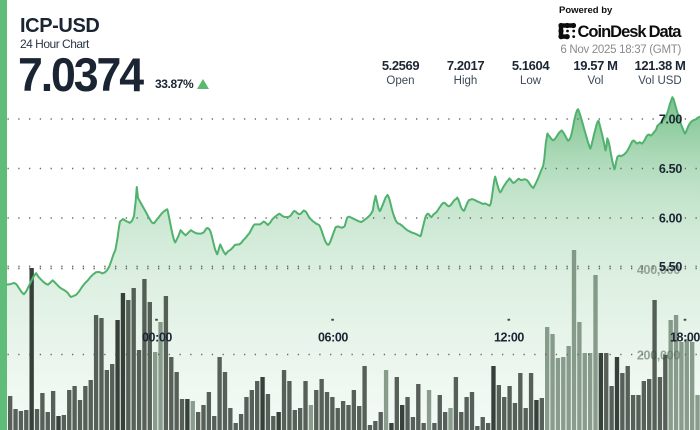  What do you see at coordinates (670, 169) in the screenshot?
I see `svg-text: 6.50` at bounding box center [670, 169].